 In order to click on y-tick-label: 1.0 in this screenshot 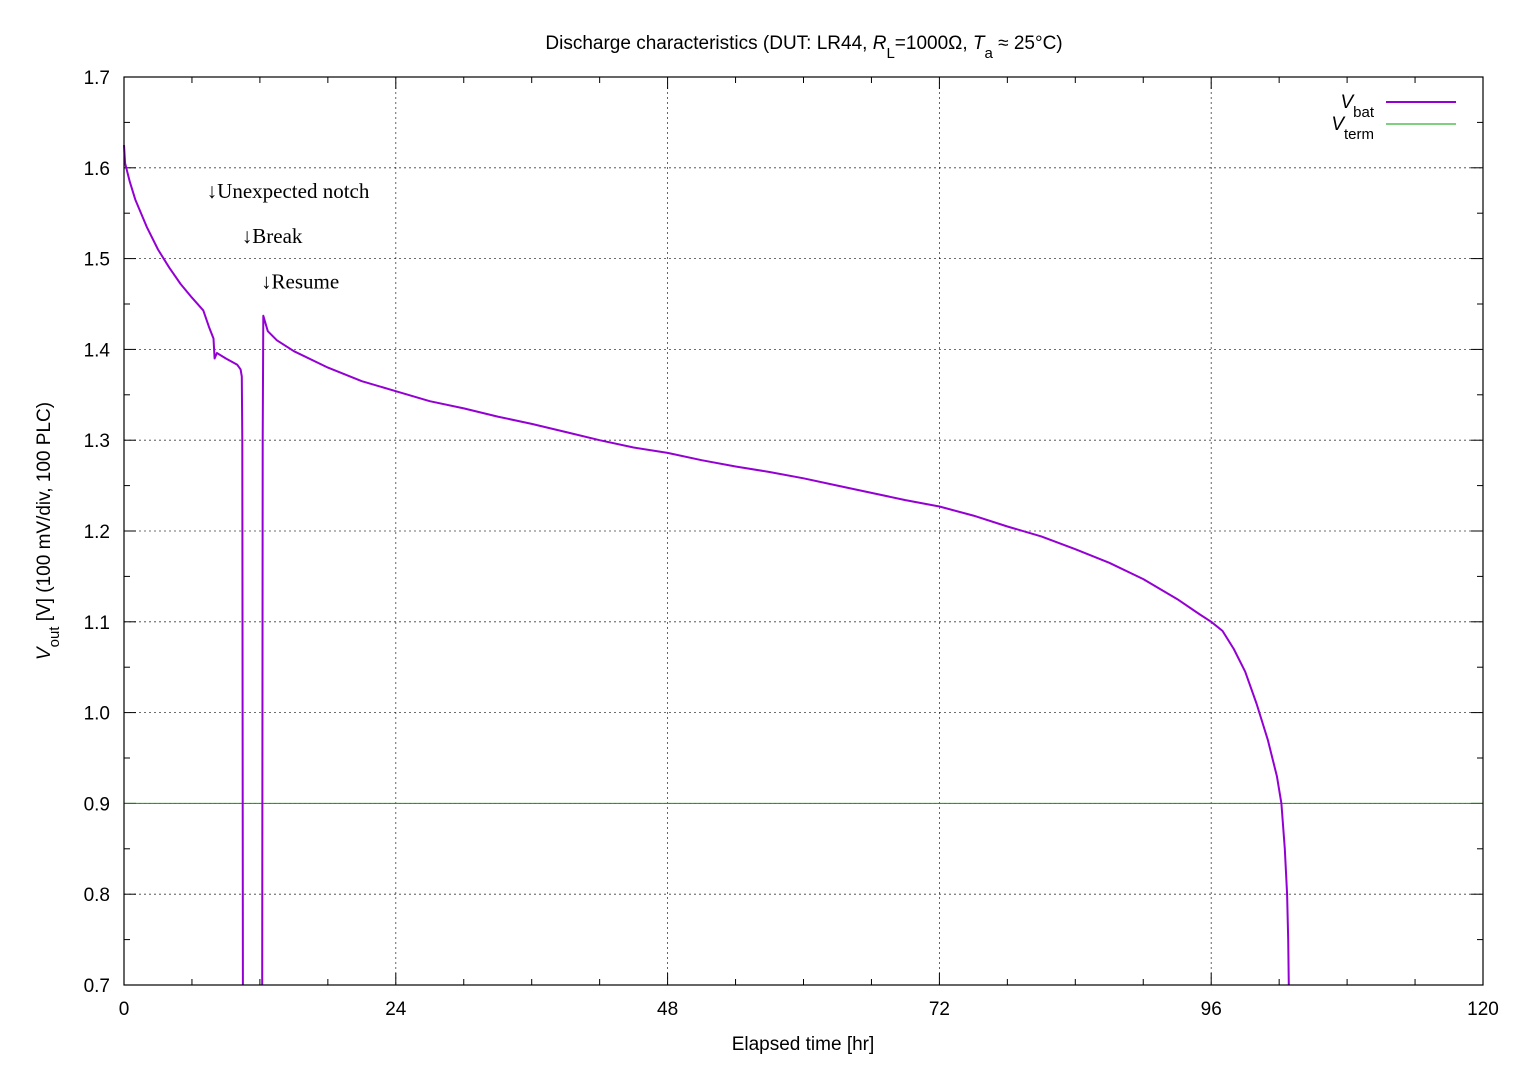, I will do `click(97, 714)`.